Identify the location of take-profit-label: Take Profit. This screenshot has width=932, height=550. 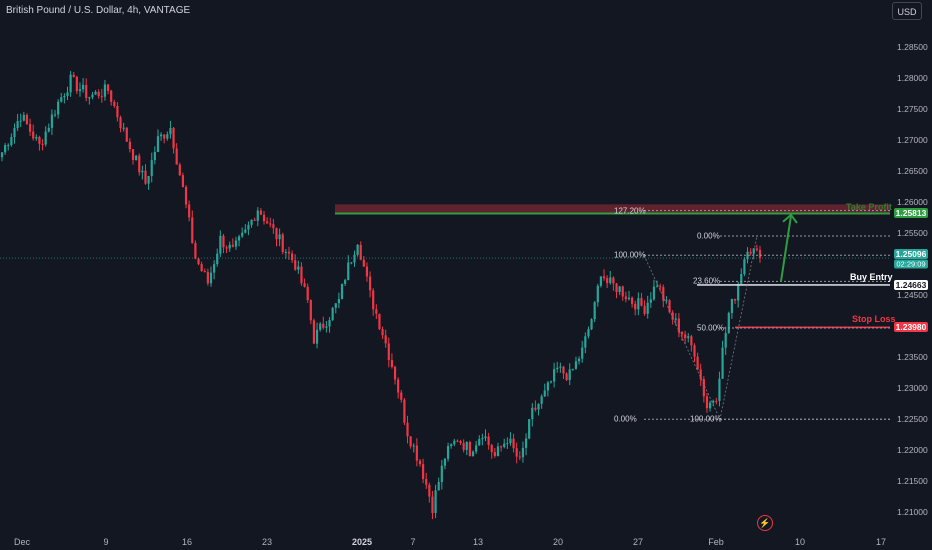
(869, 207).